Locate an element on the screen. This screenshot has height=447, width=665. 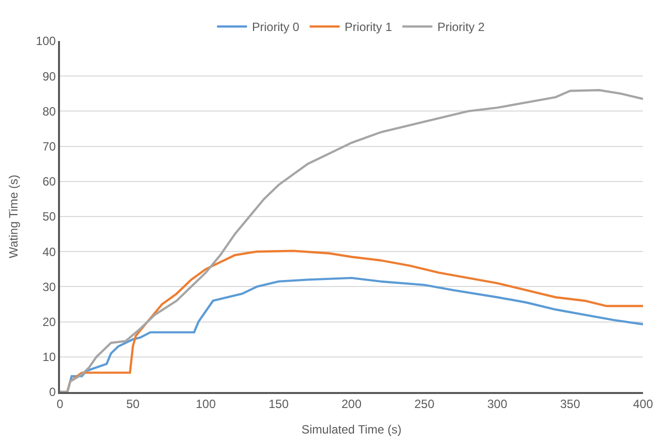
x-axis-title: Simulated Time (s) is located at coordinates (351, 429).